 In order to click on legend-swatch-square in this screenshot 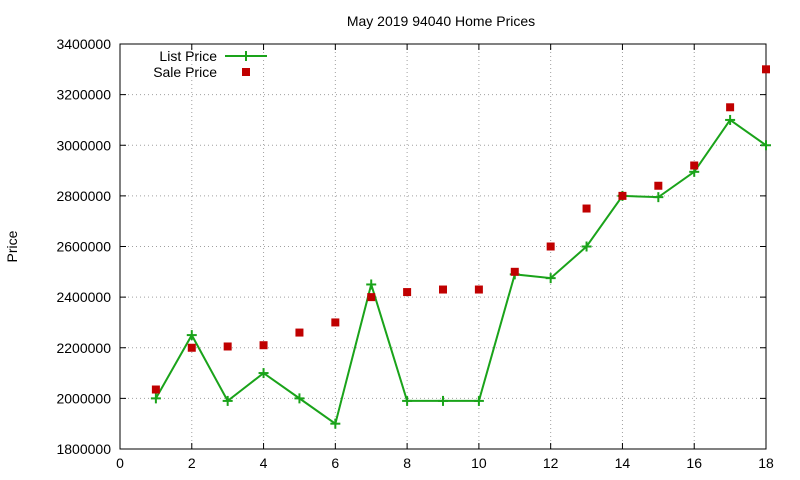, I will do `click(246, 72)`.